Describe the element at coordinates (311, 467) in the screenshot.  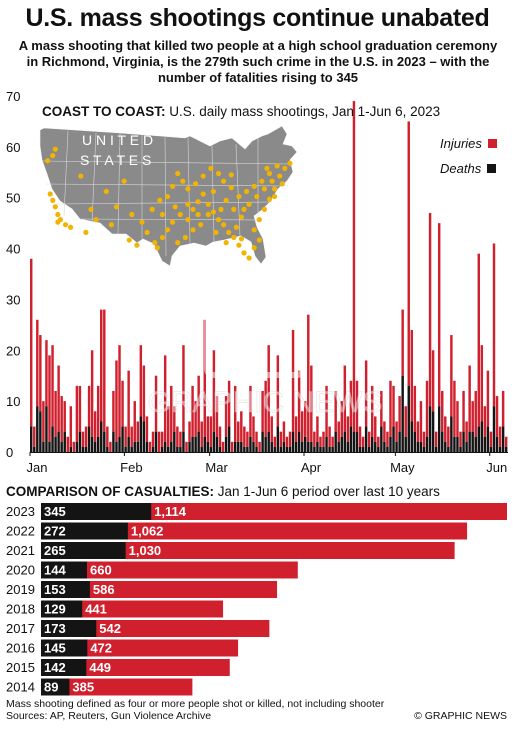
I see `x-tick-label: Apr` at that location.